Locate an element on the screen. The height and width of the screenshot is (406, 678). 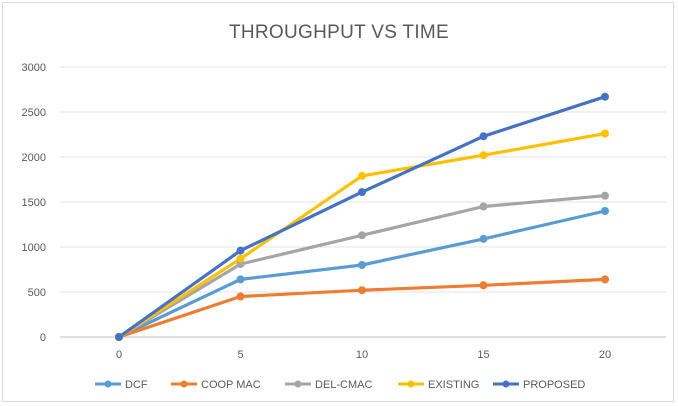
legend-label: PROPOSED is located at coordinates (554, 385).